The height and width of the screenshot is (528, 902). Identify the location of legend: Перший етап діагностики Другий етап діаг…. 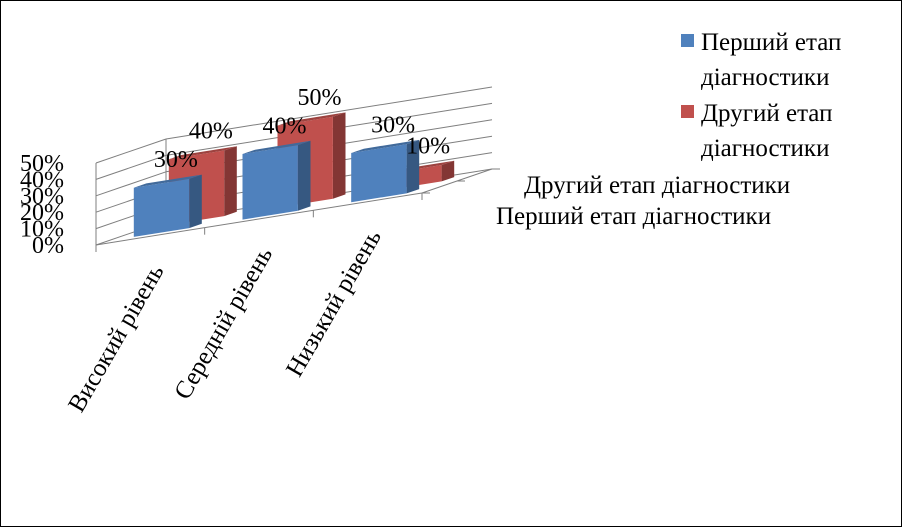
(787, 96).